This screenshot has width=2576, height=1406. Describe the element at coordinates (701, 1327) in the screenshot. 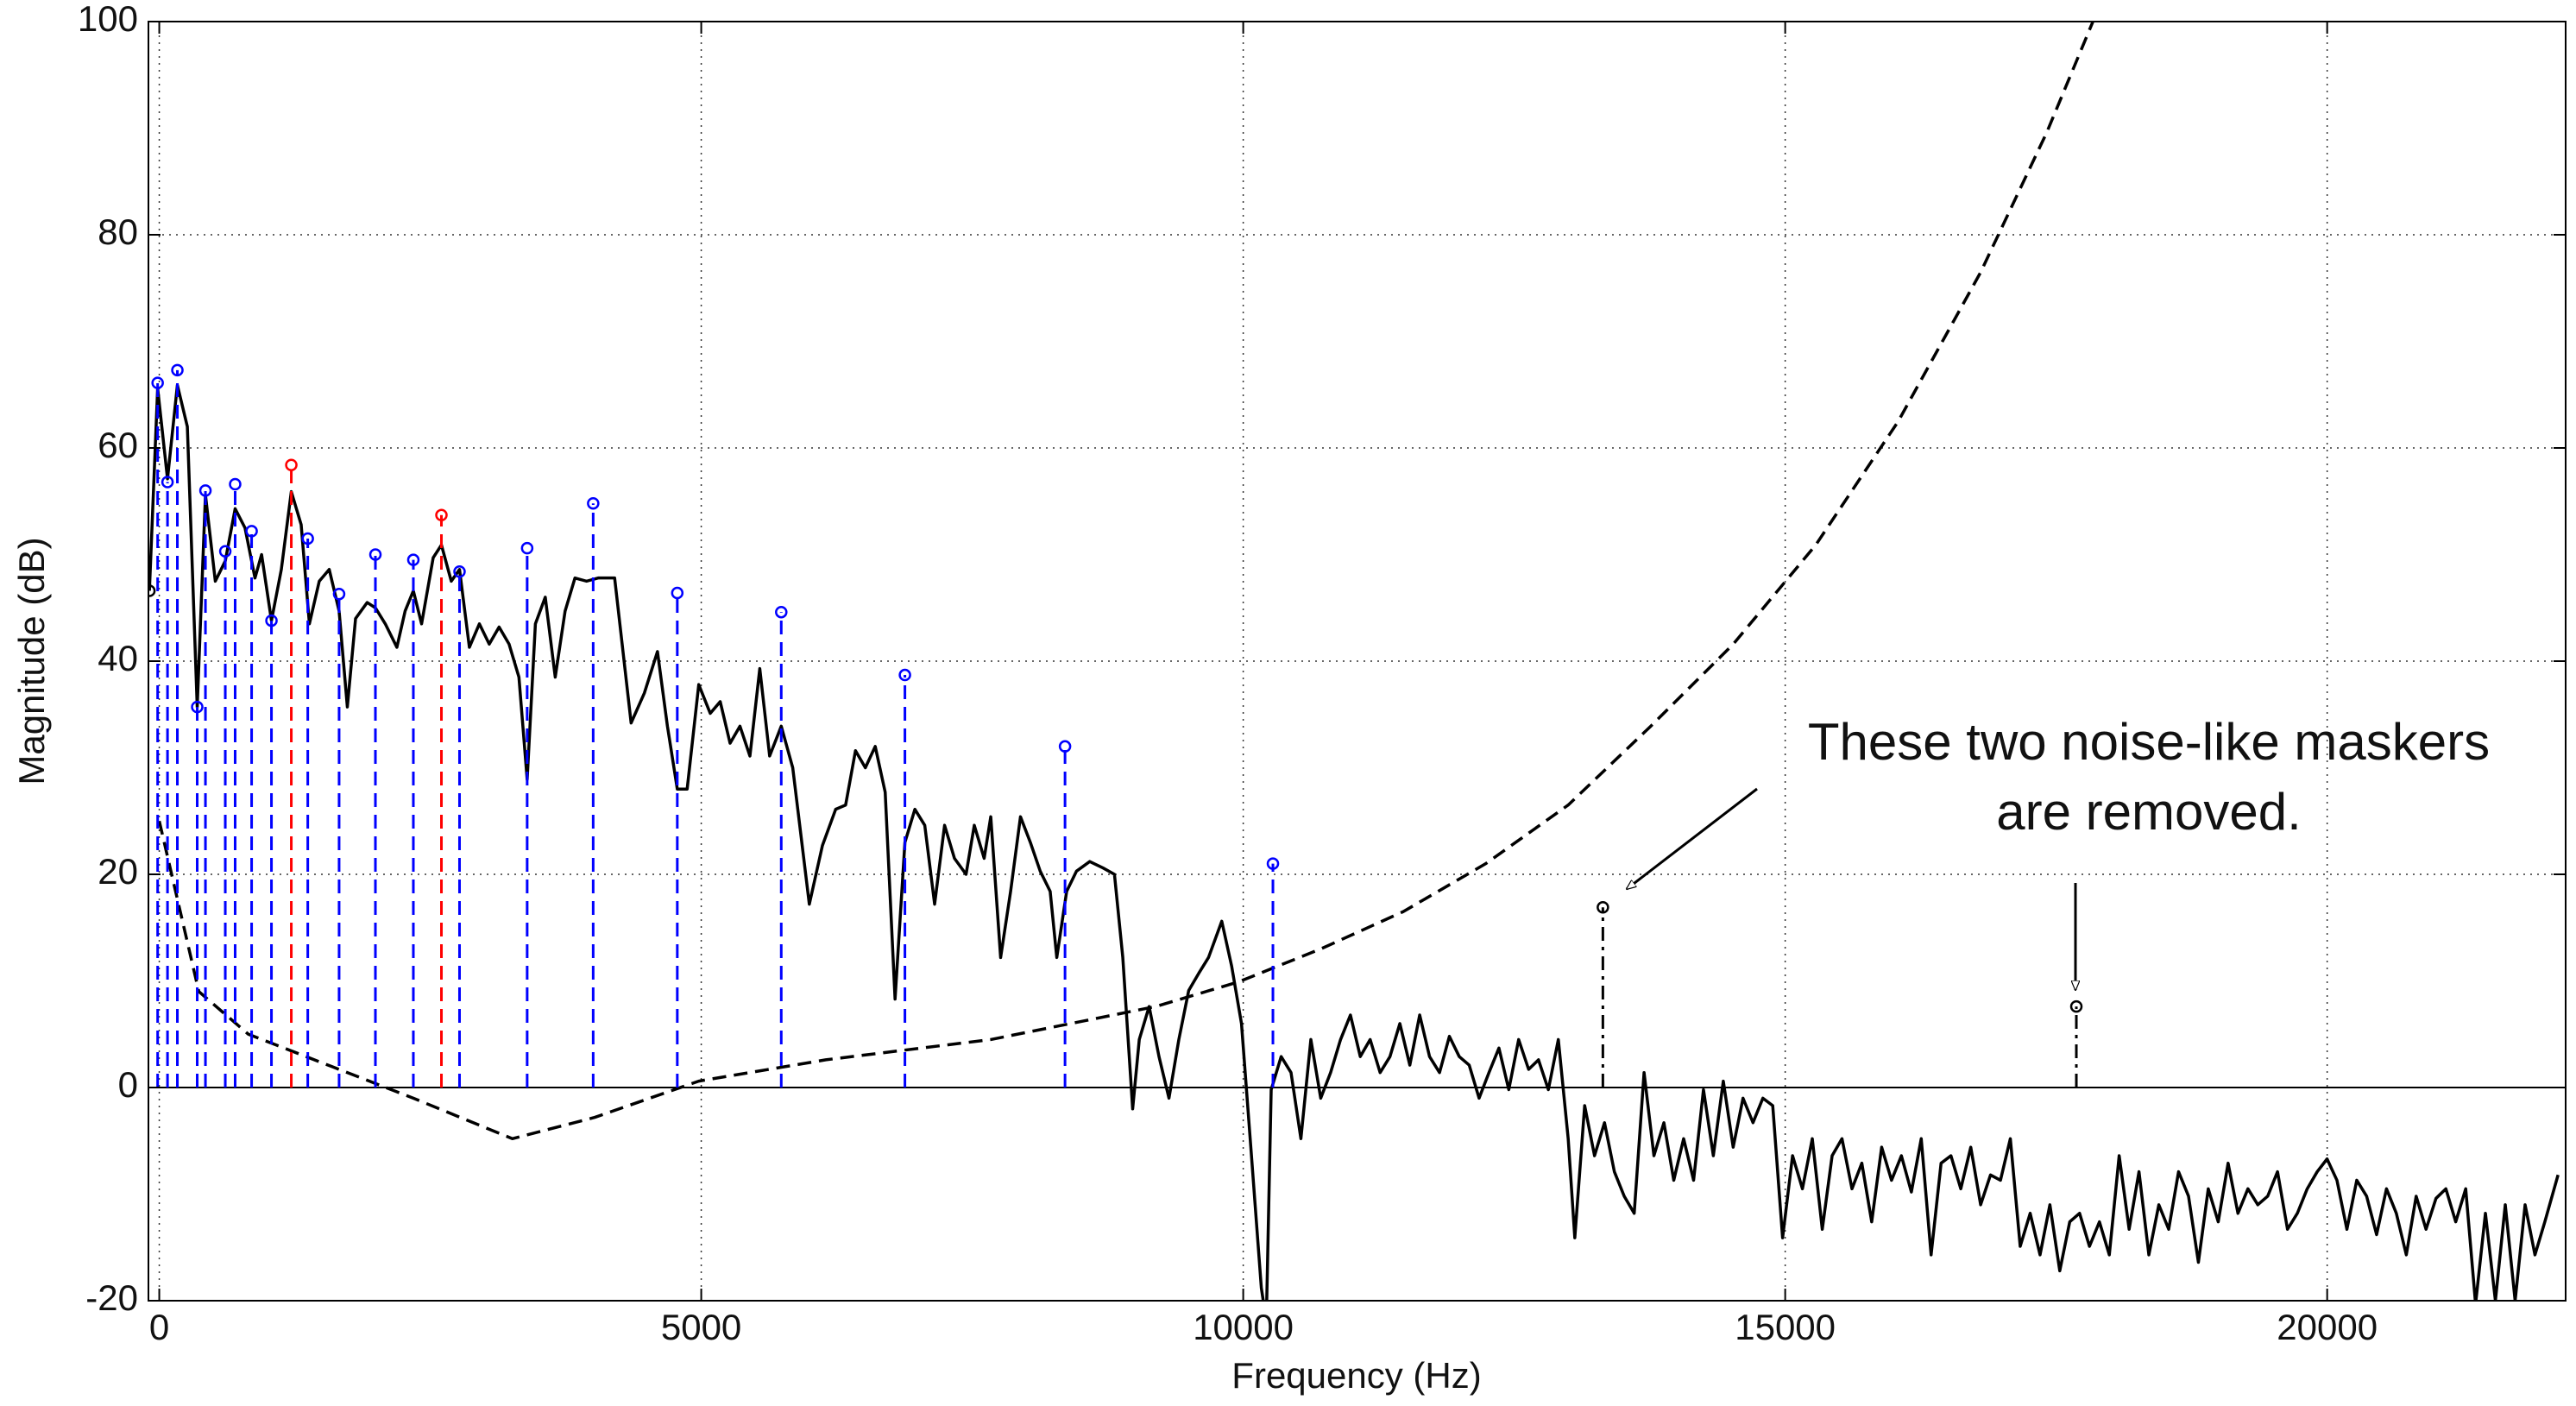

I see `x-tick-label: 5000` at that location.